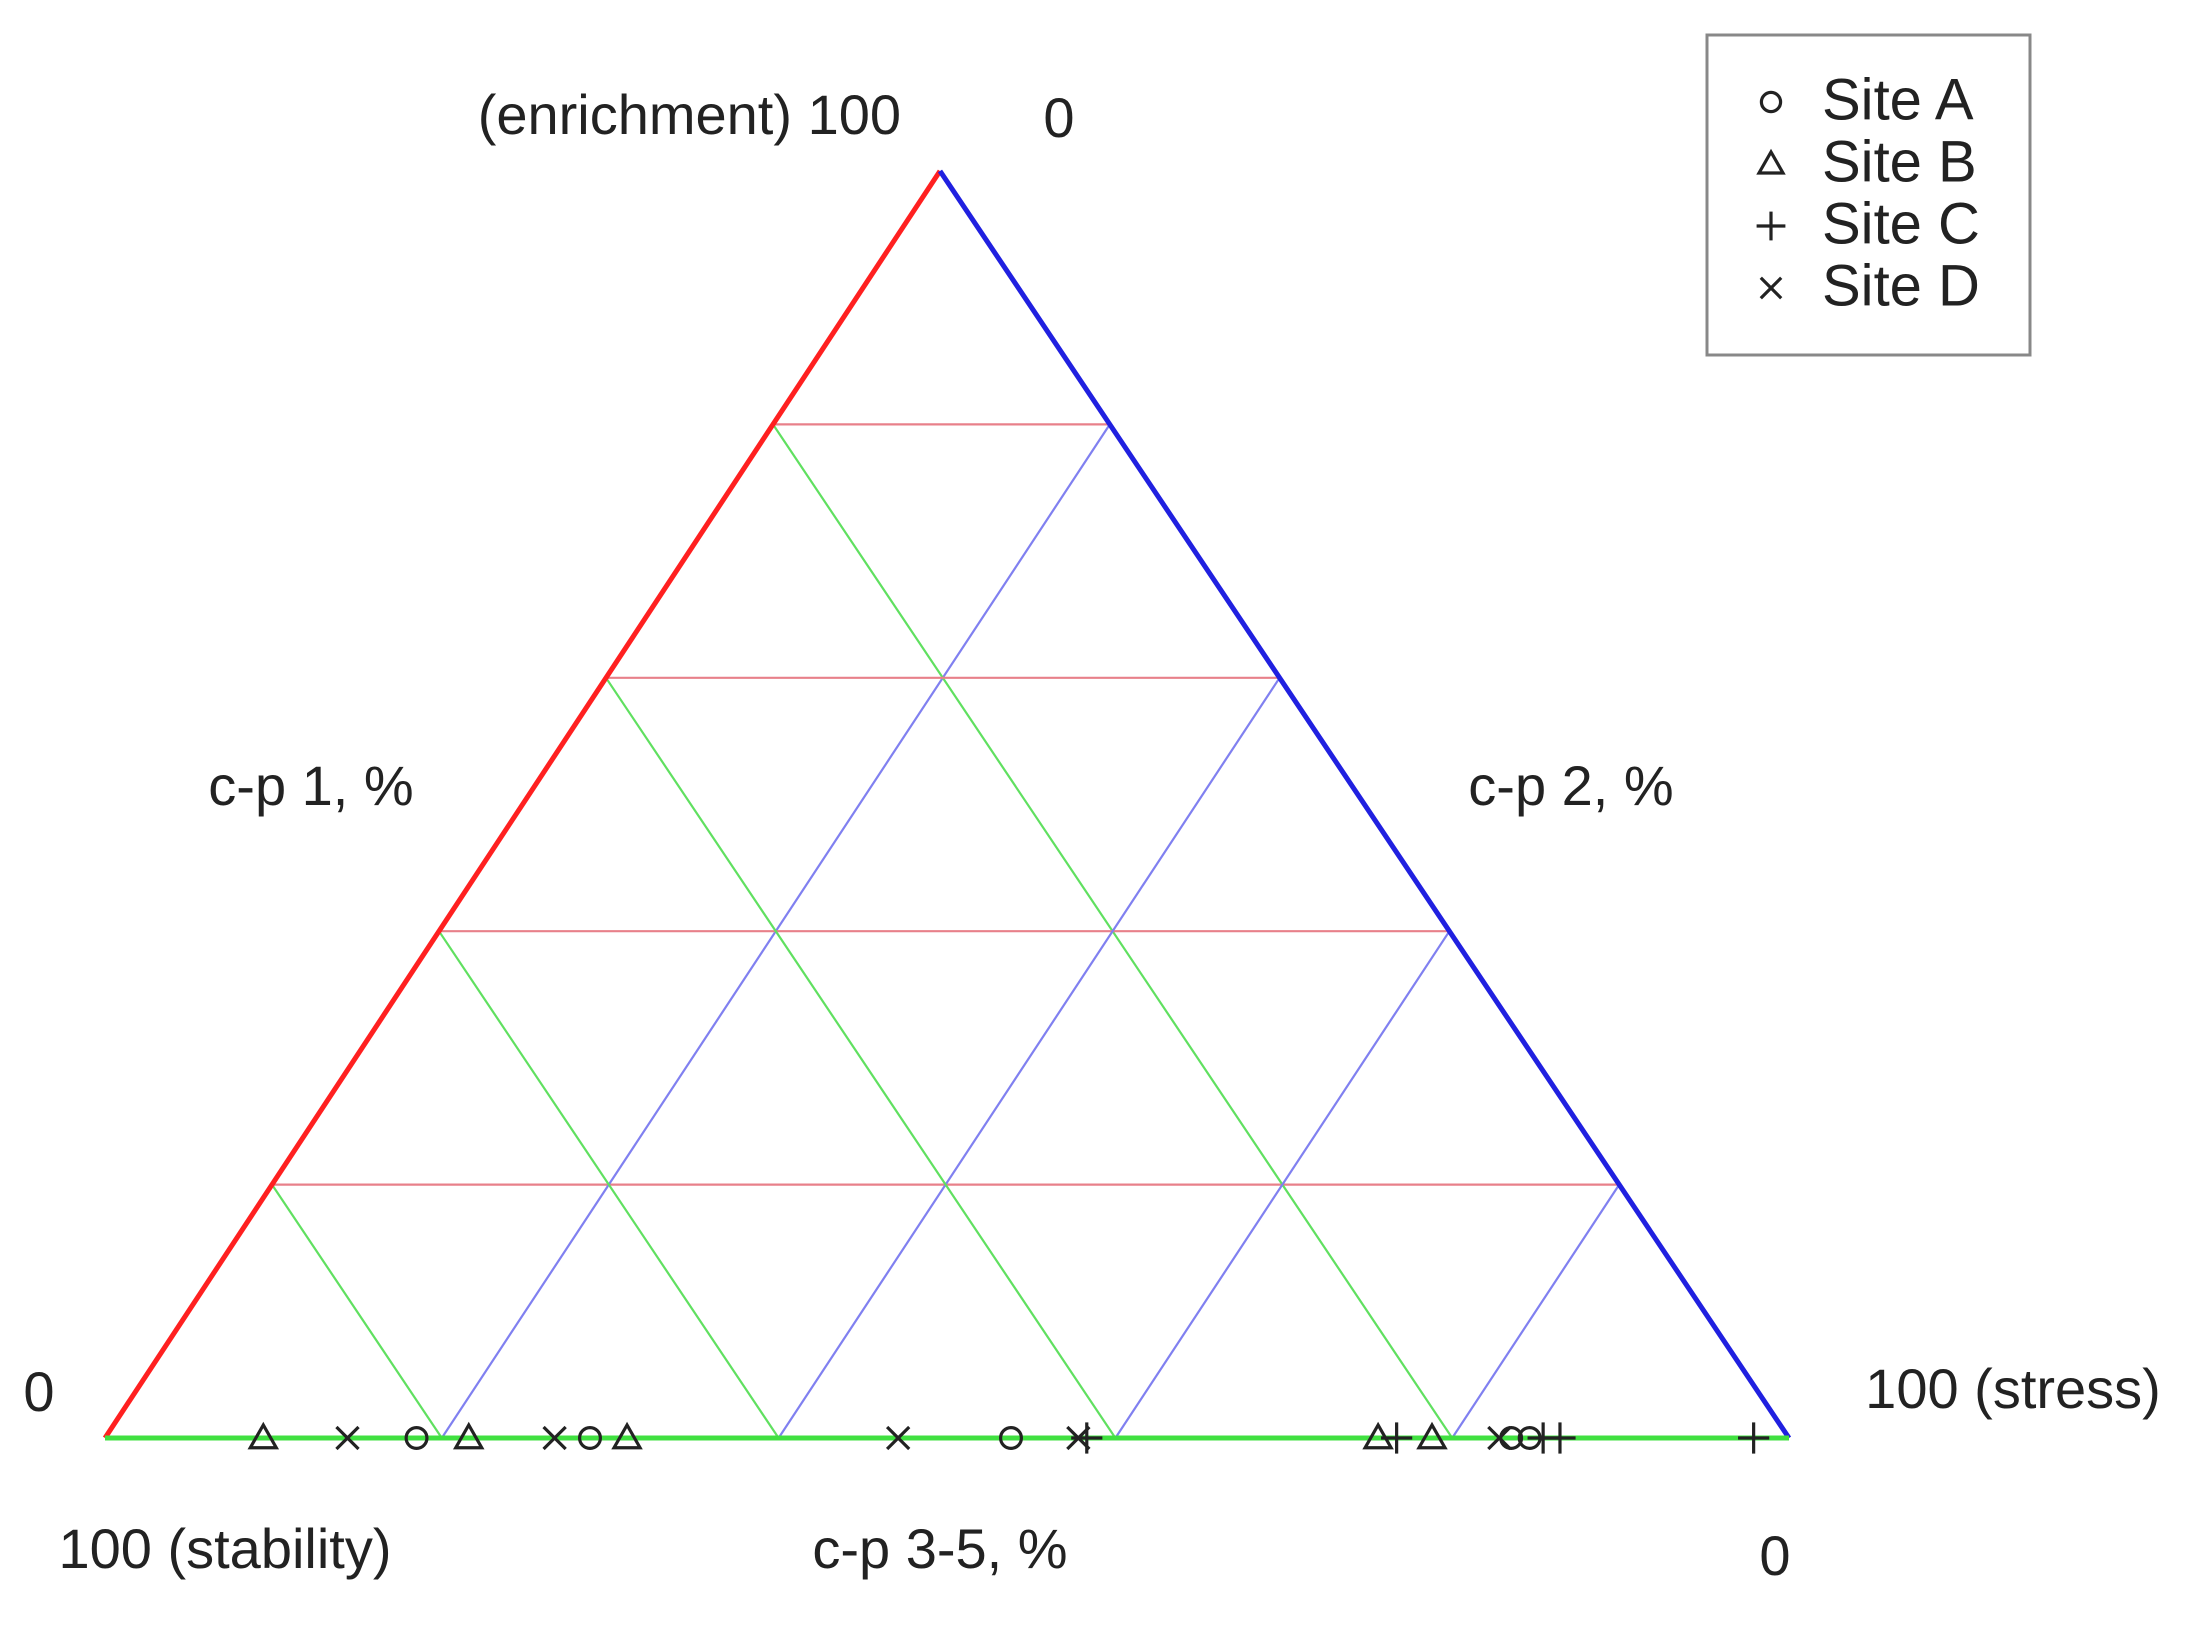  I want to click on tick-label: (enrichment) 100, so click(689, 114).